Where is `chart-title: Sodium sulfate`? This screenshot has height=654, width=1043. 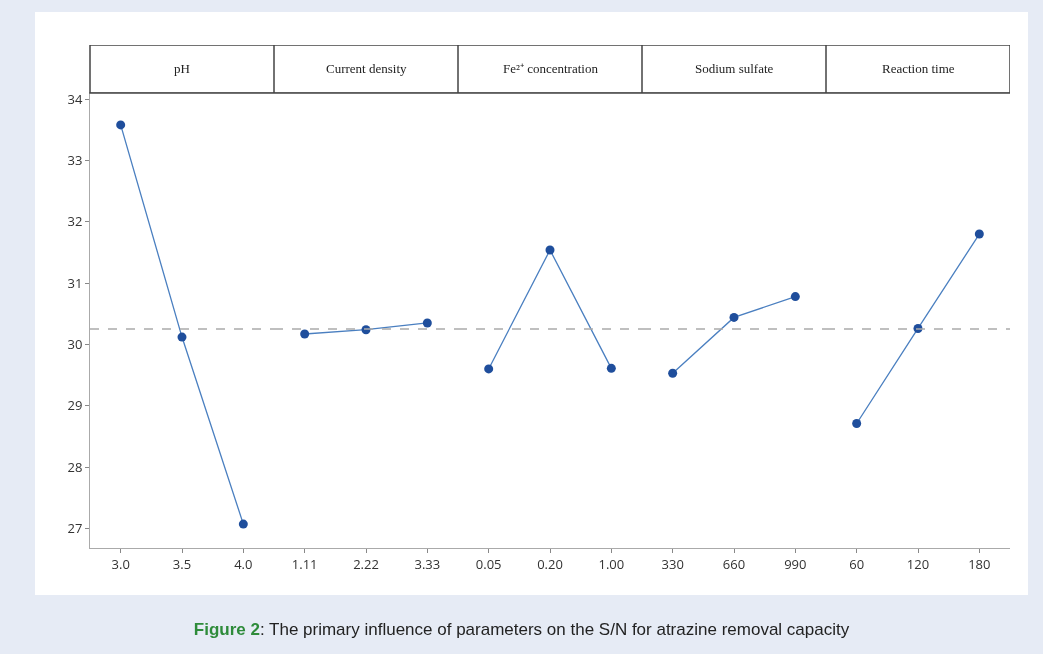 chart-title: Sodium sulfate is located at coordinates (734, 68).